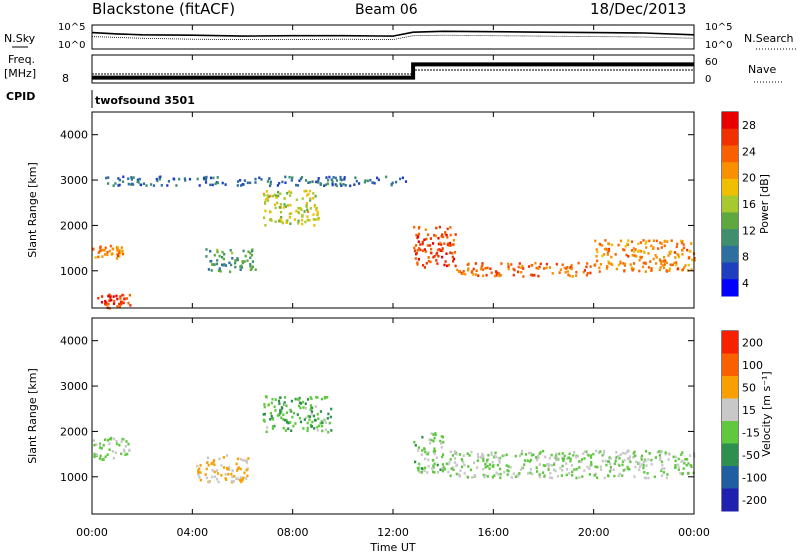  Describe the element at coordinates (393, 532) in the screenshot. I see `x-tick-label: 12:00` at that location.